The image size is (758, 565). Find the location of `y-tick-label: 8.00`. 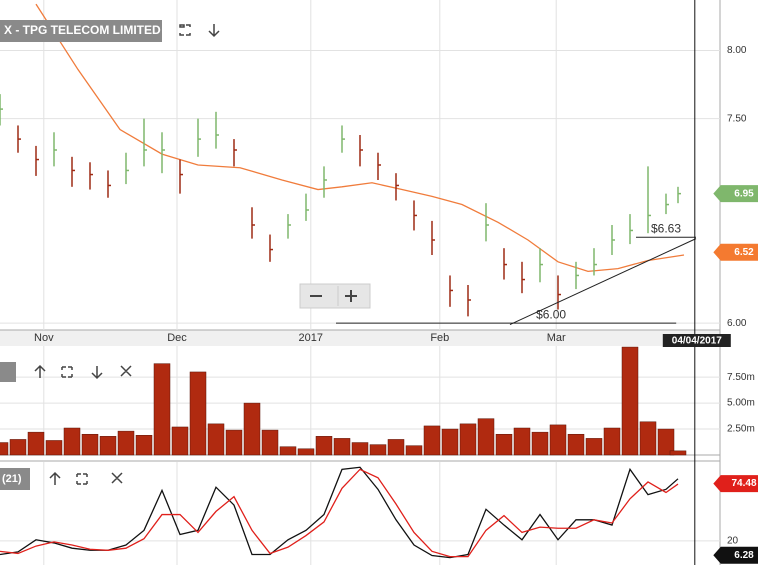

y-tick-label: 8.00 is located at coordinates (737, 50).